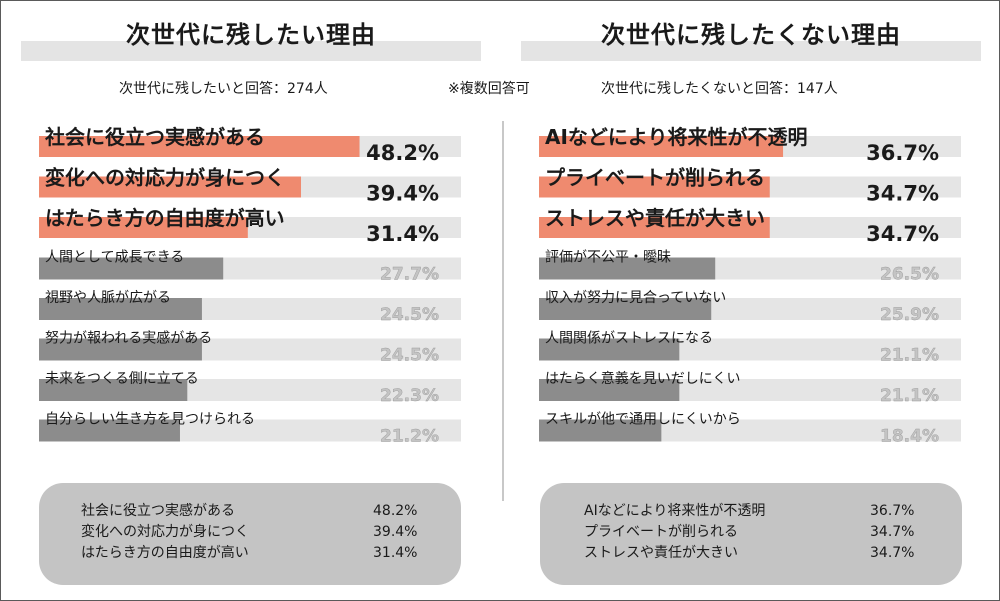 The height and width of the screenshot is (601, 1000). I want to click on right-value-label-0: 36.7%, so click(902, 153).